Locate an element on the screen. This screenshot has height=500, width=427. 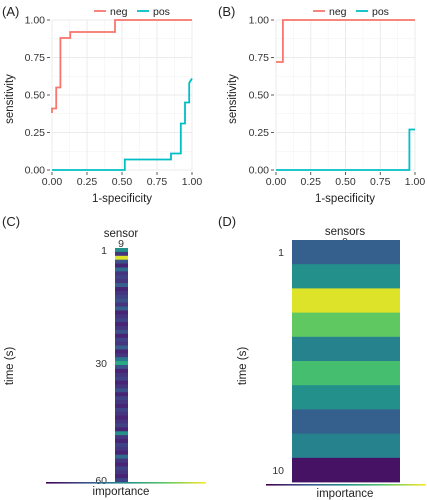
heatmap-d-y-axis-title: time (s) is located at coordinates (243, 366).